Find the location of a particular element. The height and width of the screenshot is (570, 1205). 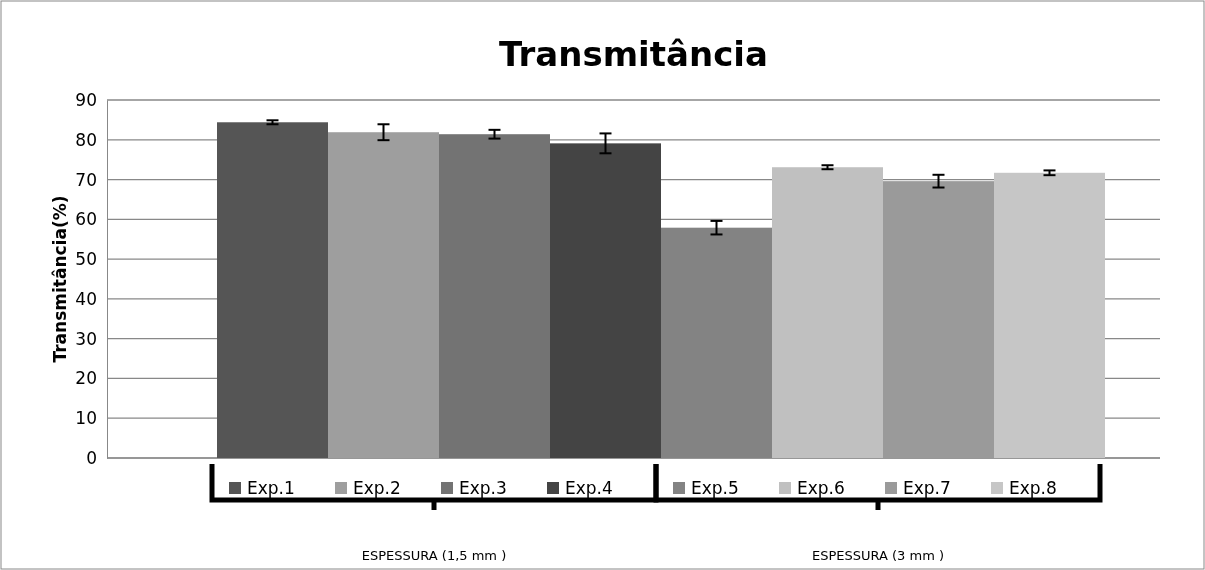

legend-label: Exp.2 is located at coordinates (377, 488).